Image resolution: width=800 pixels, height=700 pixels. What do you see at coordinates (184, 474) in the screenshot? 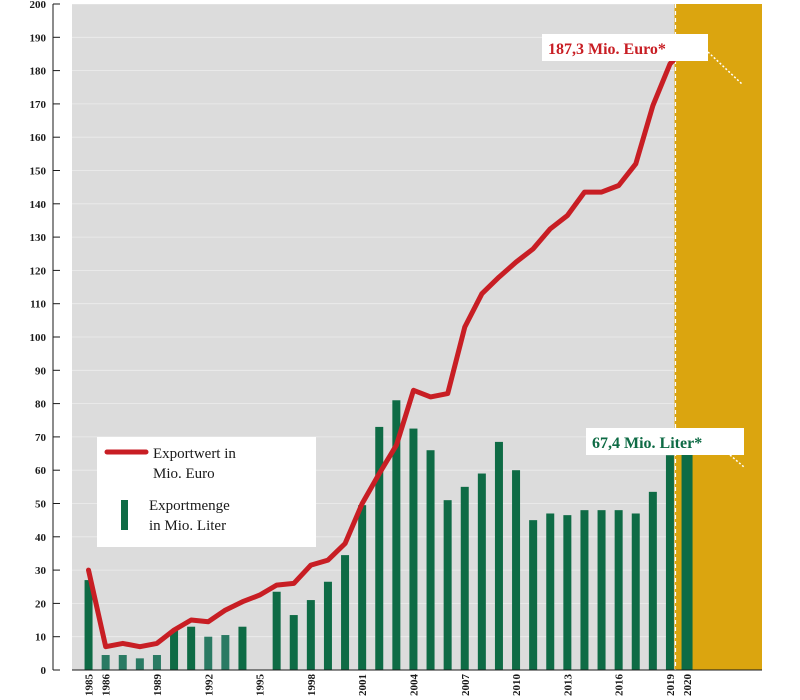
I see `legend-line-label-2: Mio. Euro` at bounding box center [184, 474].